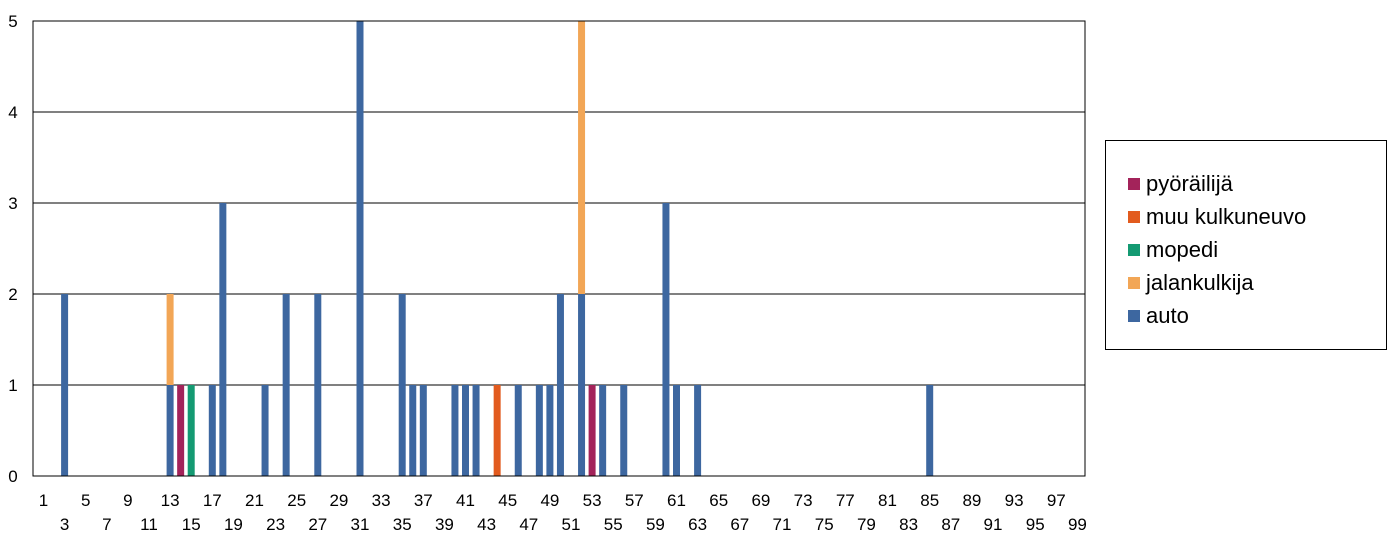  I want to click on bar-pyöräilijä-14, so click(181, 430).